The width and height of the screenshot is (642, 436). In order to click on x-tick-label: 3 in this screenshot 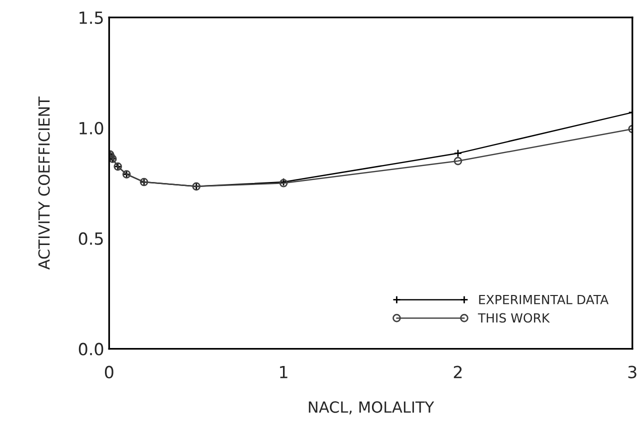, I will do `click(632, 372)`.